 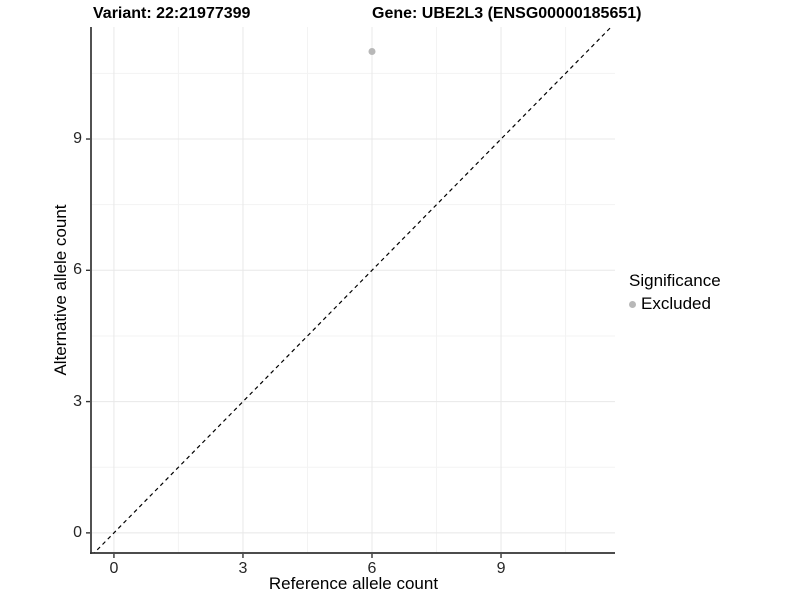 What do you see at coordinates (172, 13) in the screenshot?
I see `plot-title-variant: Variant: 22:21977399` at bounding box center [172, 13].